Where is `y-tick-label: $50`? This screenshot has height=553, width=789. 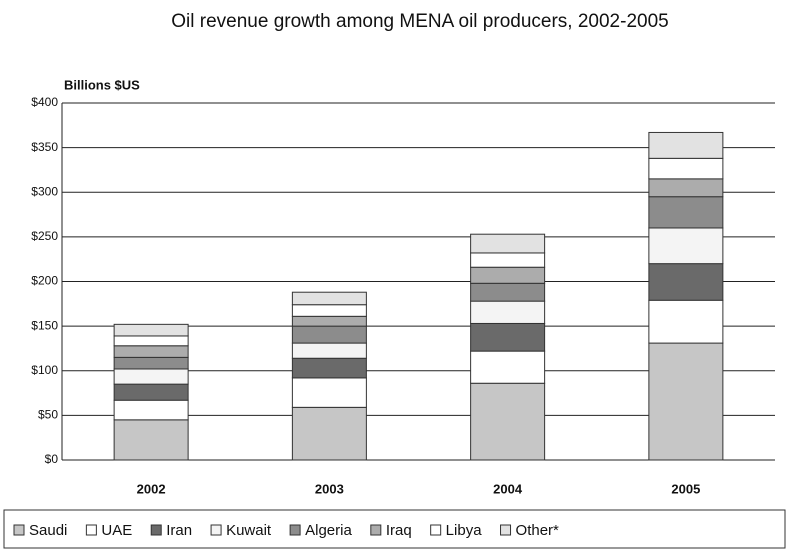 y-tick-label: $50 is located at coordinates (48, 415).